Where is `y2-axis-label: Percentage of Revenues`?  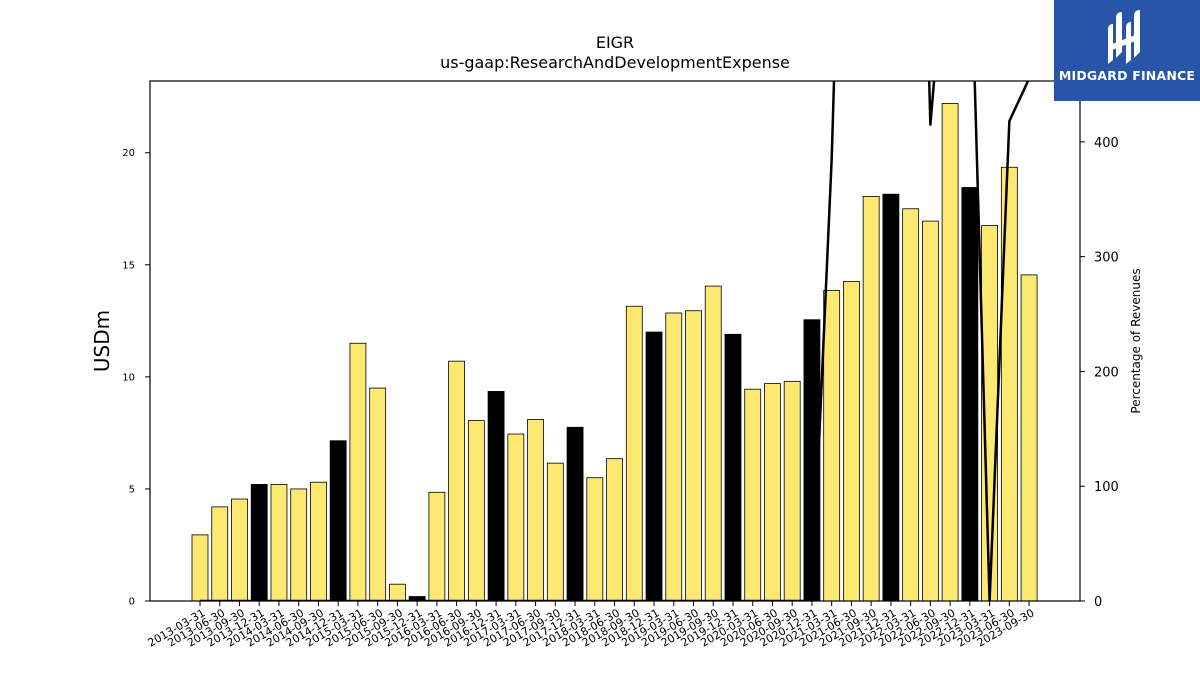 y2-axis-label: Percentage of Revenues is located at coordinates (1136, 340).